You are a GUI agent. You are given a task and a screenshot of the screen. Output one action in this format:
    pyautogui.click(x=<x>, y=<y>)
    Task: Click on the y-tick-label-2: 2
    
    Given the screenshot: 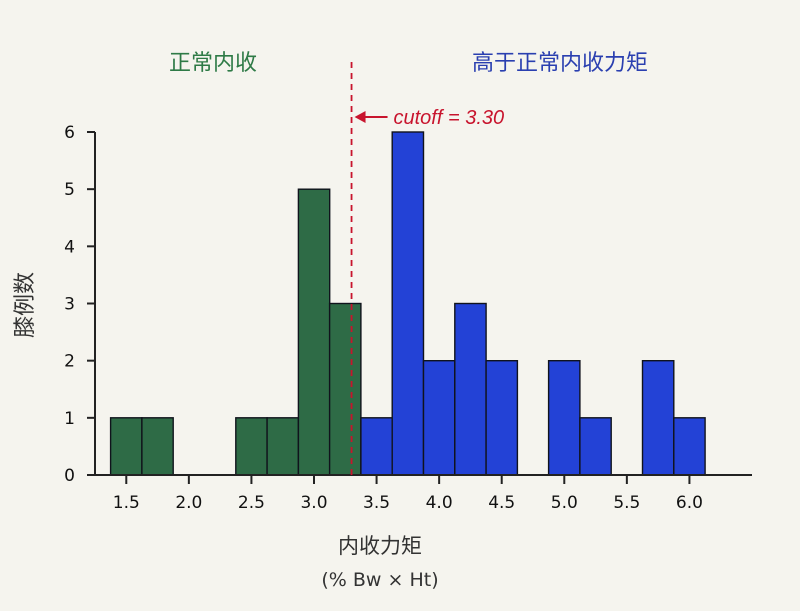 What is the action you would take?
    pyautogui.click(x=69, y=362)
    